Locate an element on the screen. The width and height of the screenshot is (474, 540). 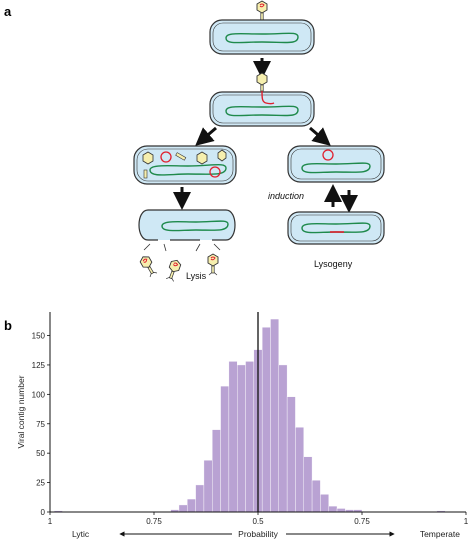
y-axis-title: Viral contig number is located at coordinates (21, 411).